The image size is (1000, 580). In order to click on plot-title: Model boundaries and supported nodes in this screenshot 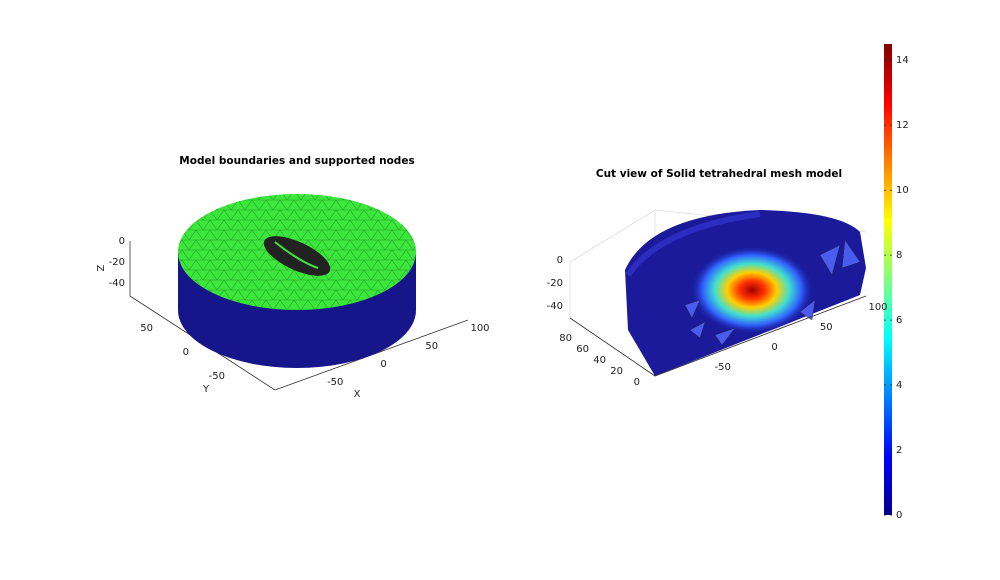, I will do `click(296, 161)`.